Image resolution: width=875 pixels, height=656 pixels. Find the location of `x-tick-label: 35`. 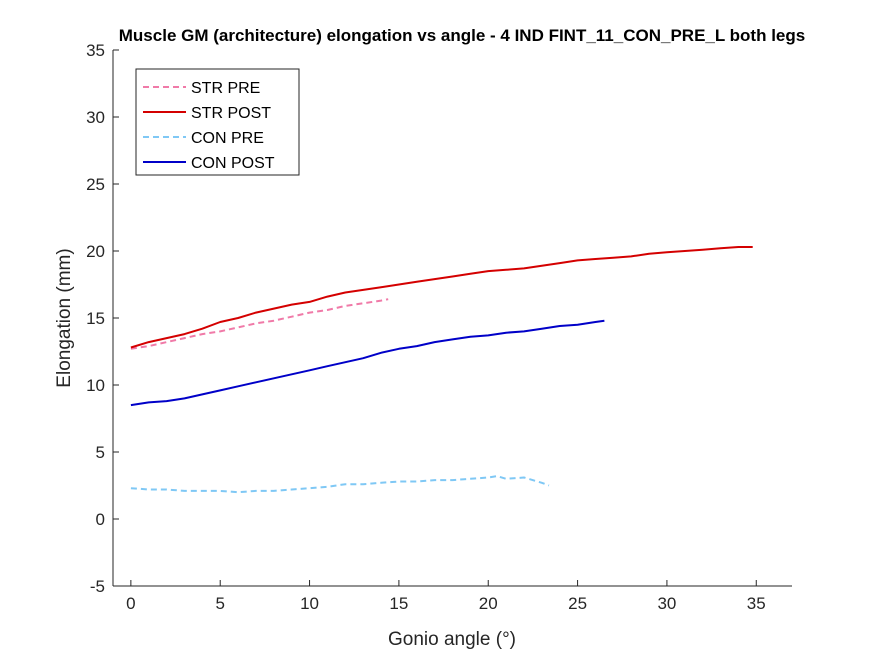

x-tick-label: 35 is located at coordinates (756, 603).